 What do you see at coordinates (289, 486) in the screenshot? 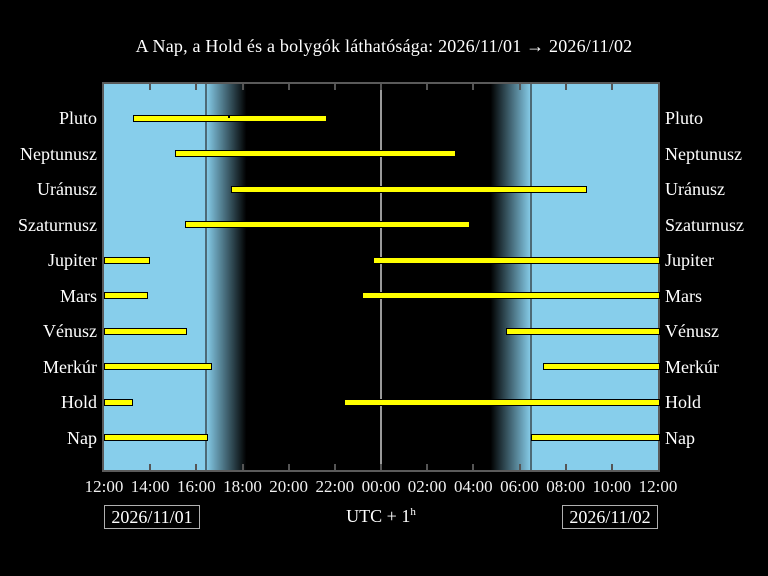
I see `x-tick-label: 20:00` at bounding box center [289, 486].